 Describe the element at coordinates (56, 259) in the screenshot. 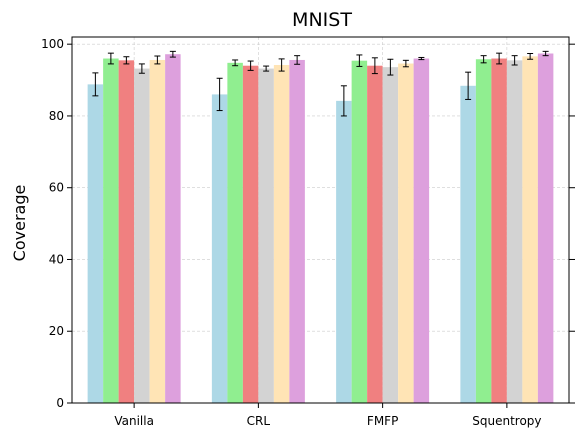

I see `y-tick-label: 40` at that location.